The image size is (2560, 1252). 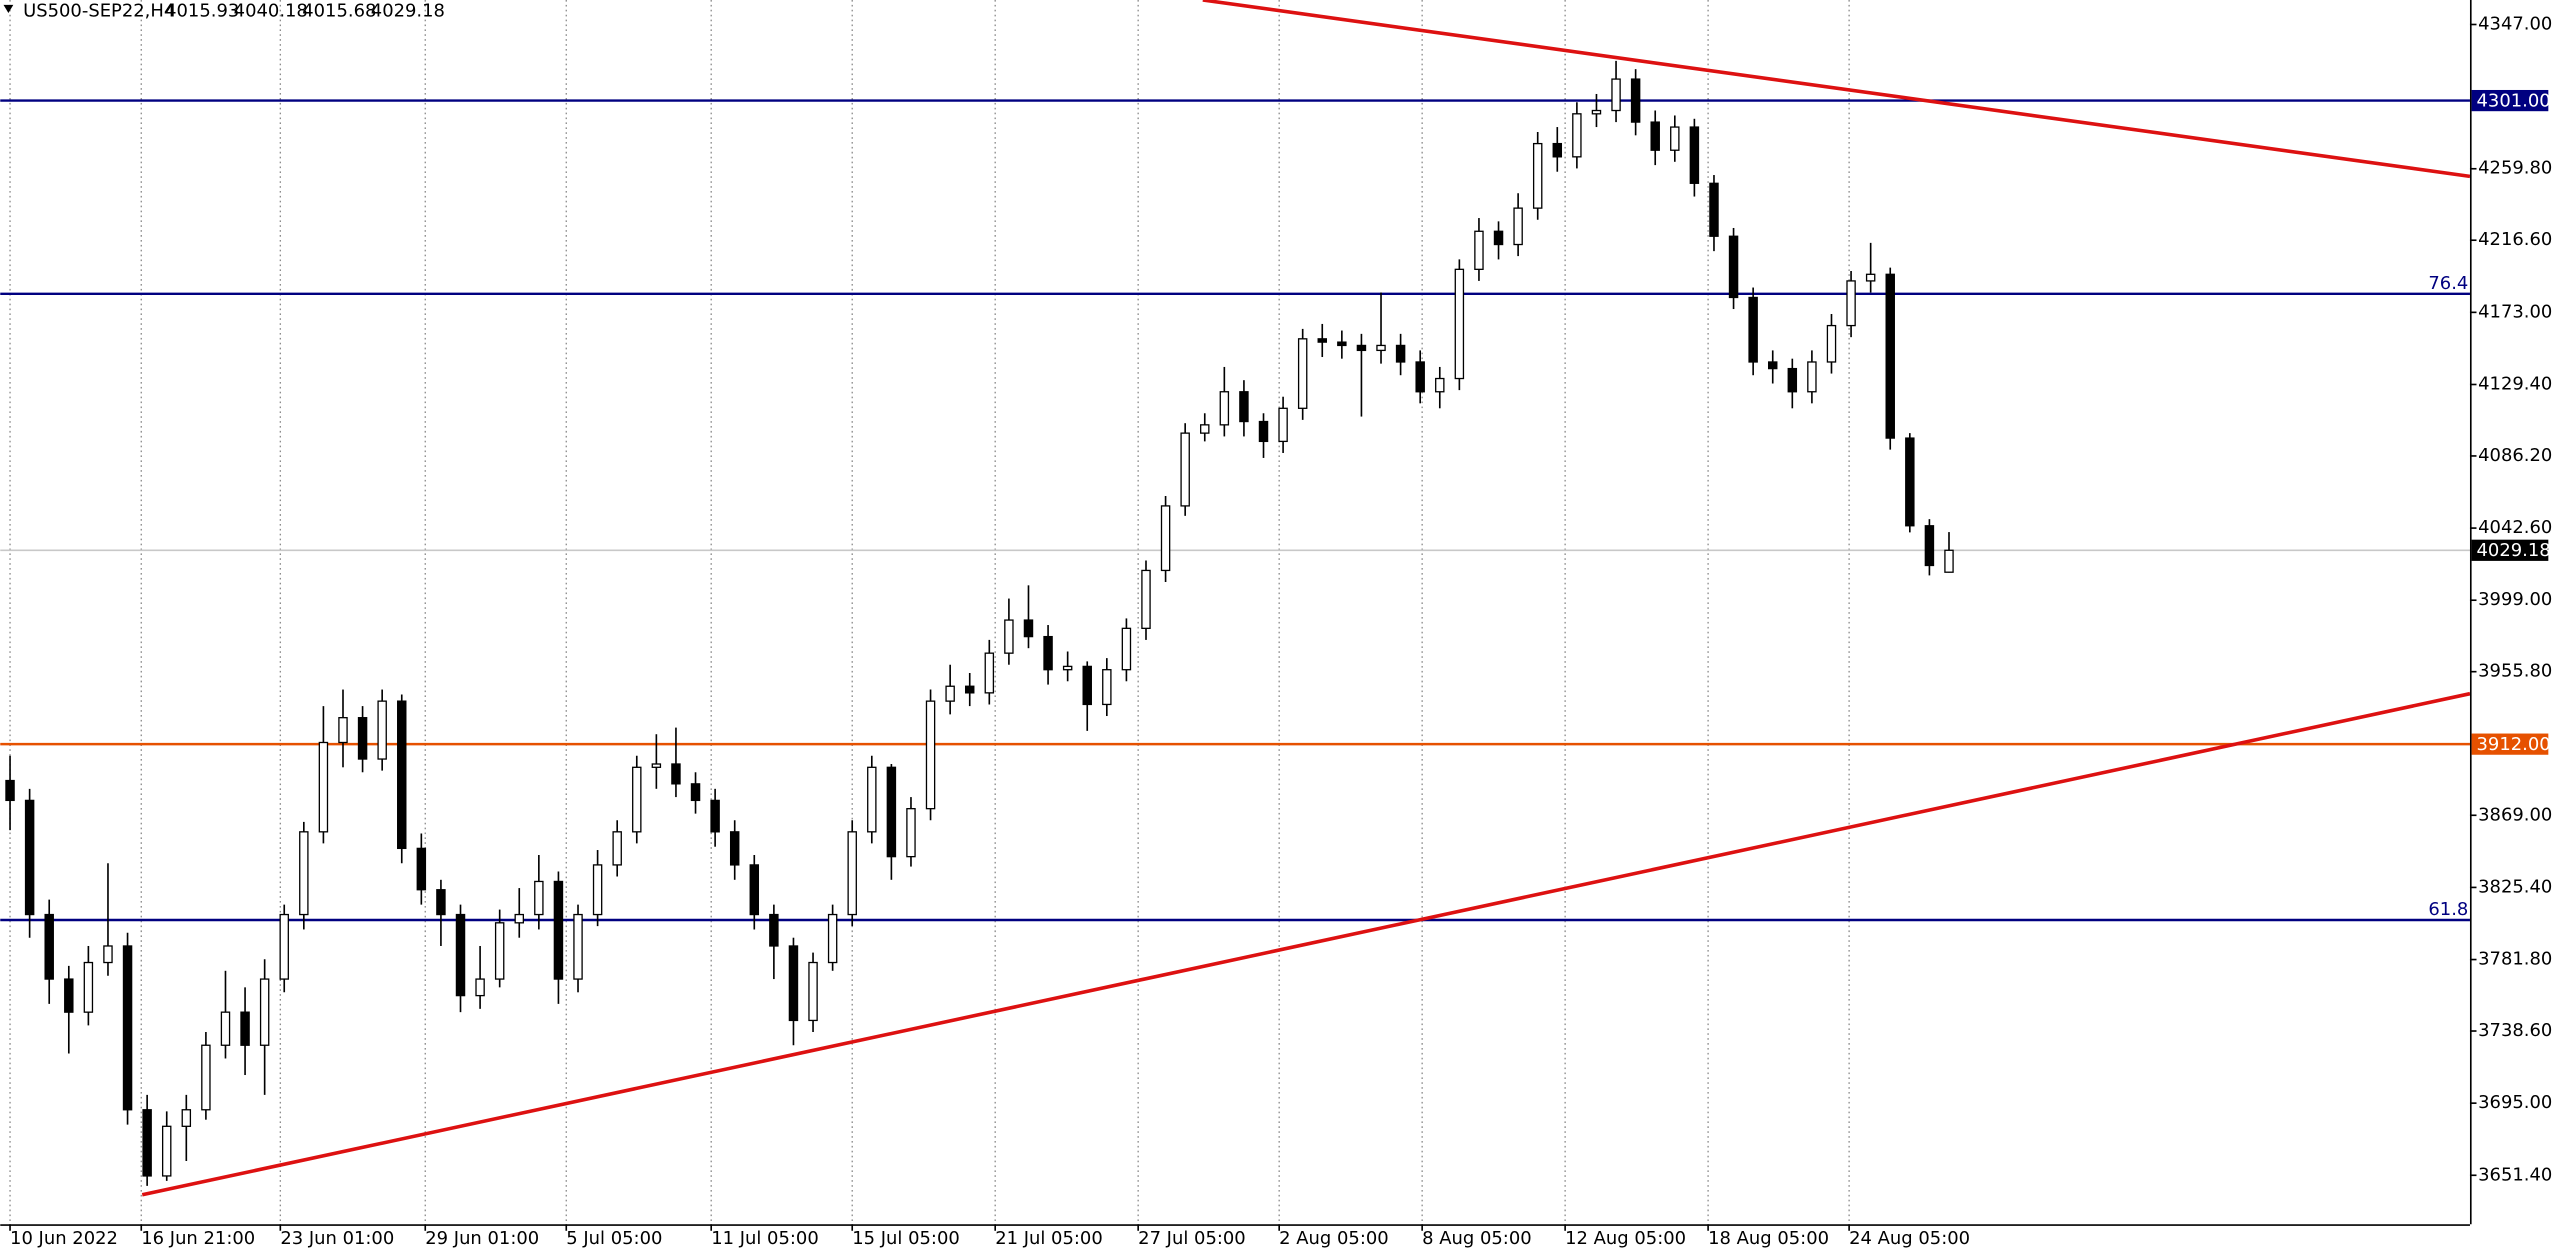 I want to click on x-tick-label: 5 Jul 05:00, so click(x=614, y=1238).